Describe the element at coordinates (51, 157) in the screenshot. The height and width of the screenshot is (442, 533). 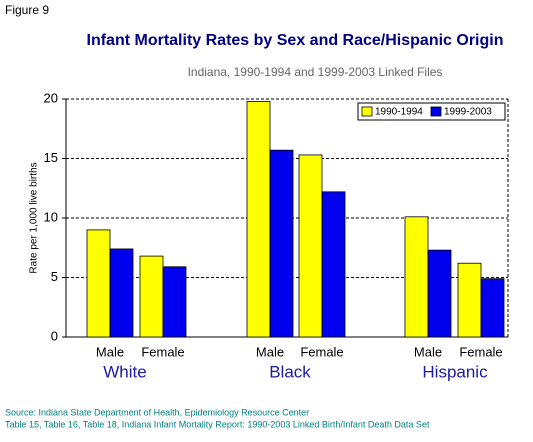
I see `y-tick-label: 15` at that location.